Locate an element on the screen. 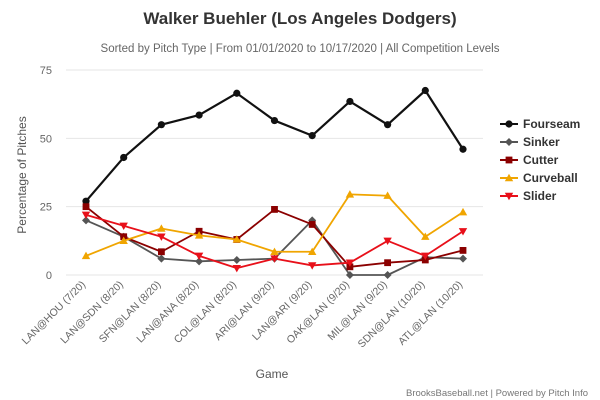 The height and width of the screenshot is (400, 600). legend-label-curveball: Curveball is located at coordinates (550, 178).